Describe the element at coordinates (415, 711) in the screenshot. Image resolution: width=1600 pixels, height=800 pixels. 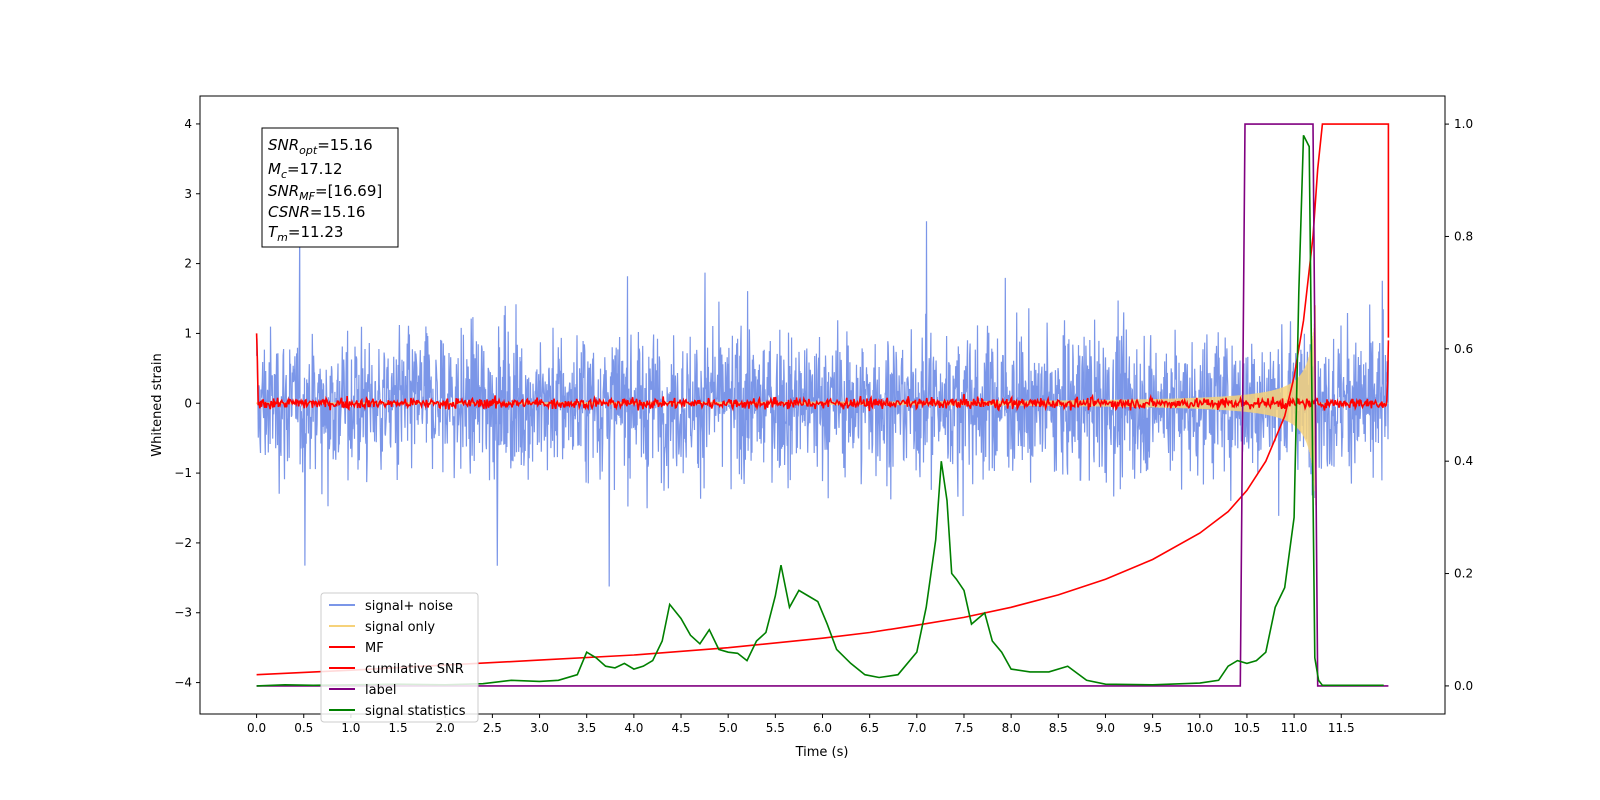
I see `legend-label: signal statistics` at that location.